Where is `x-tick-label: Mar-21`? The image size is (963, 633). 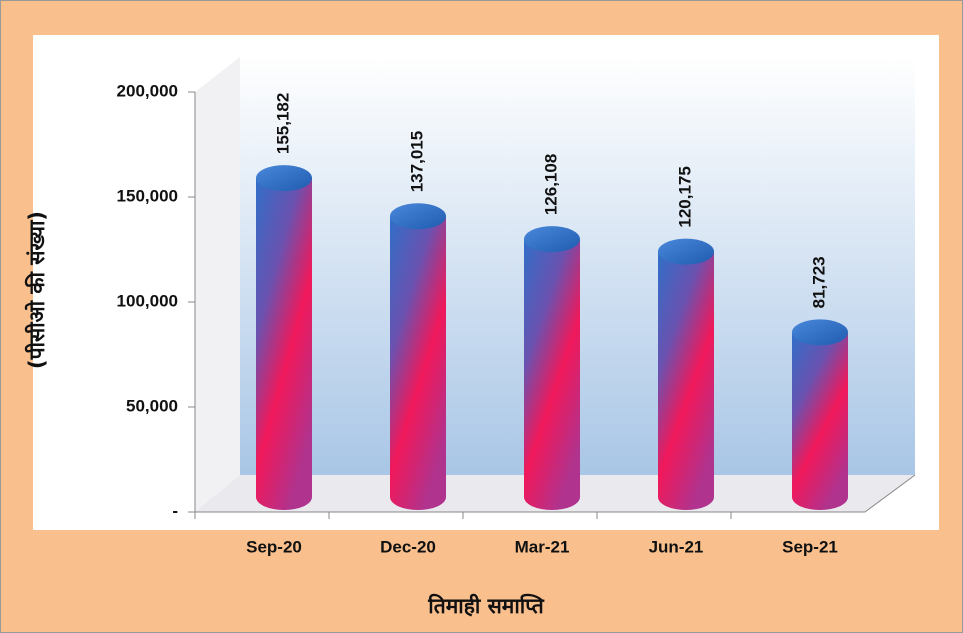 x-tick-label: Mar-21 is located at coordinates (542, 546).